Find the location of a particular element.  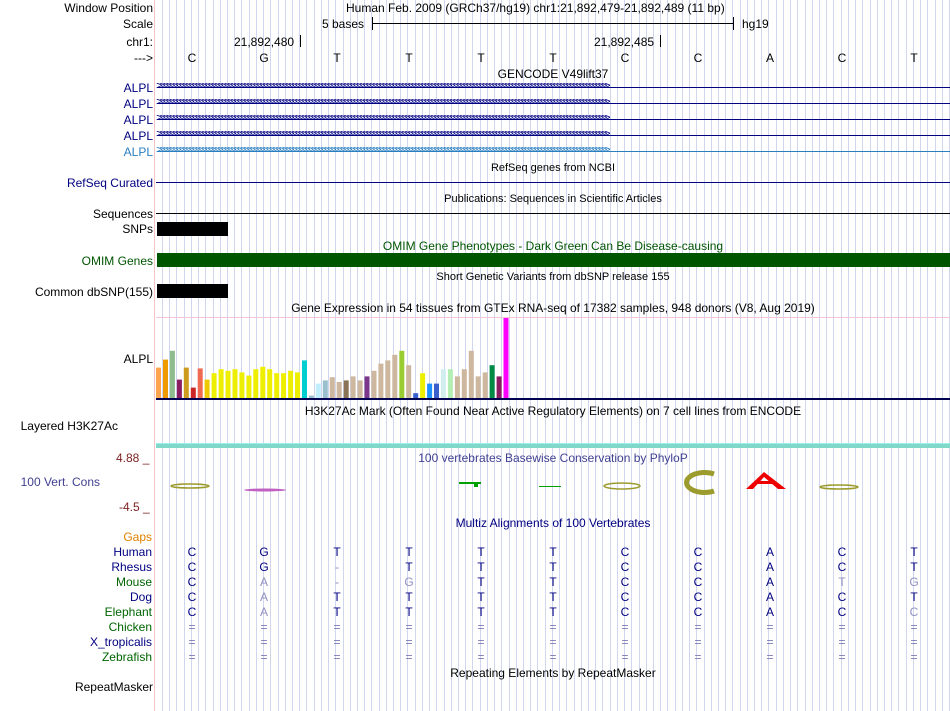

phylop-logo is located at coordinates (553, 481).